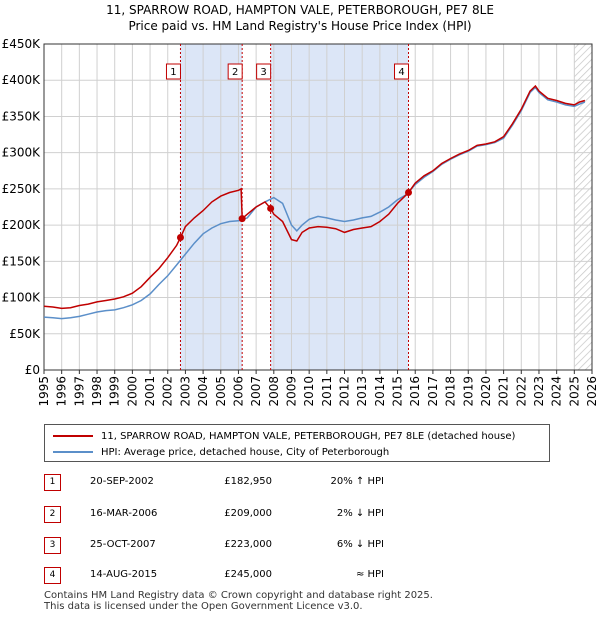 The height and width of the screenshot is (620, 600). Describe the element at coordinates (380, 391) in the screenshot. I see `x-tick-label: 2014` at that location.